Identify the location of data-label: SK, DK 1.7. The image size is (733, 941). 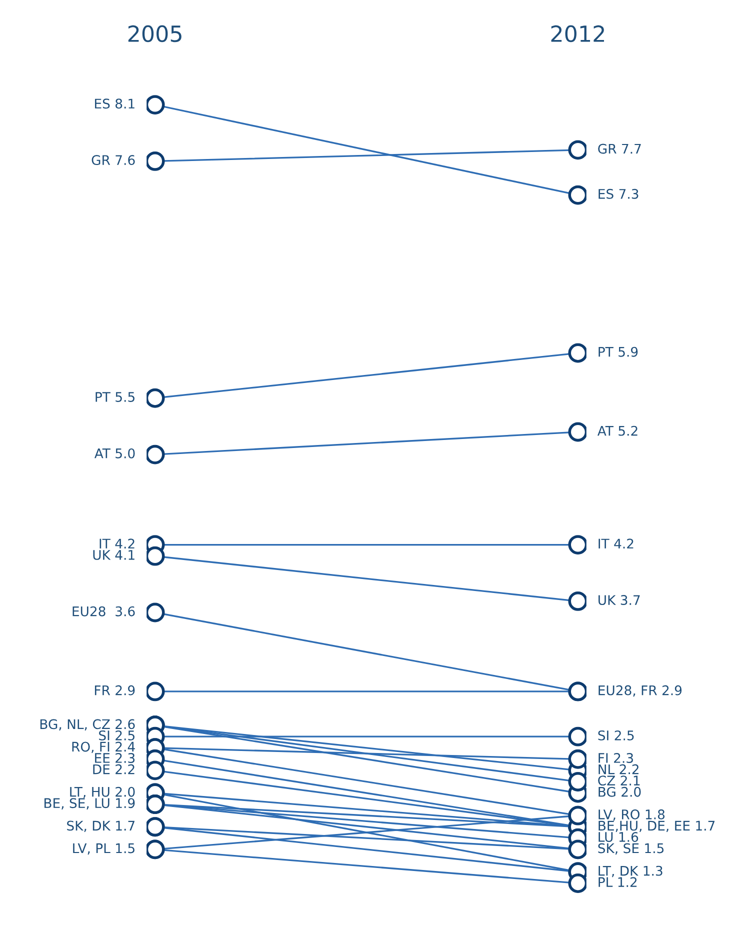
(100, 826).